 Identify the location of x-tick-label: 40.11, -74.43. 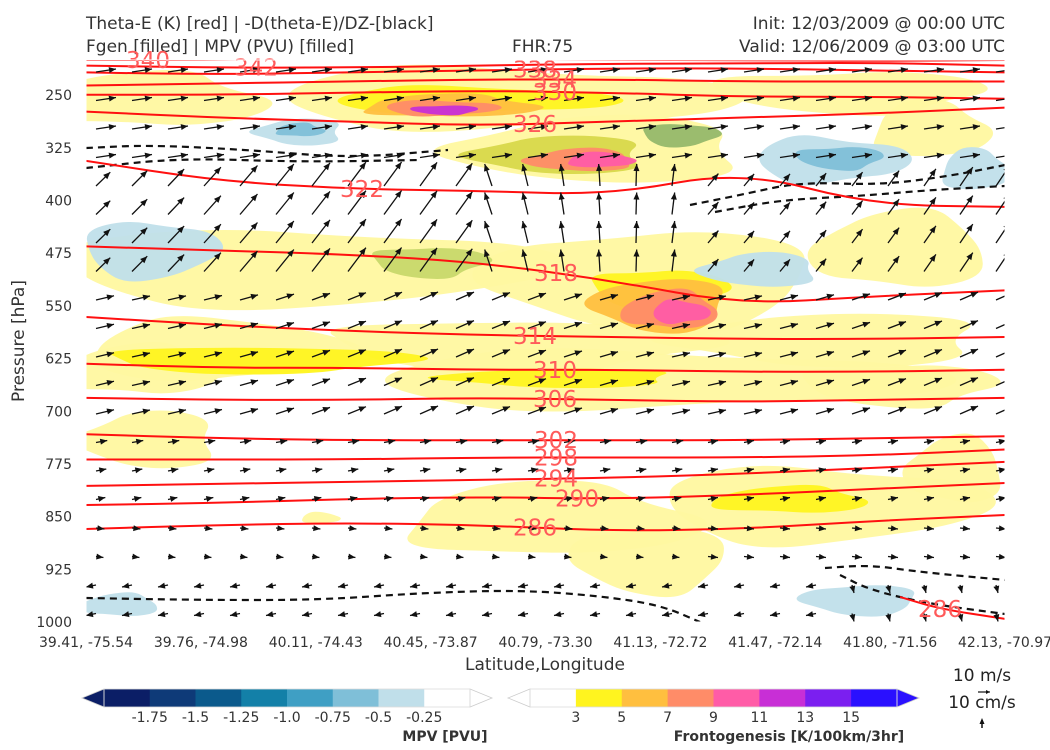
(316, 643).